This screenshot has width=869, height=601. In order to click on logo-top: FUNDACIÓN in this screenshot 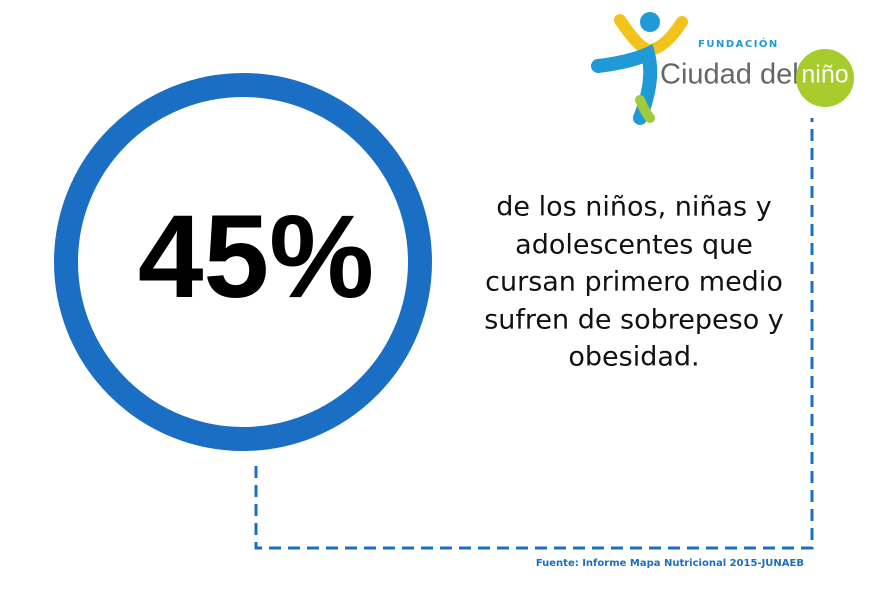, I will do `click(738, 43)`.